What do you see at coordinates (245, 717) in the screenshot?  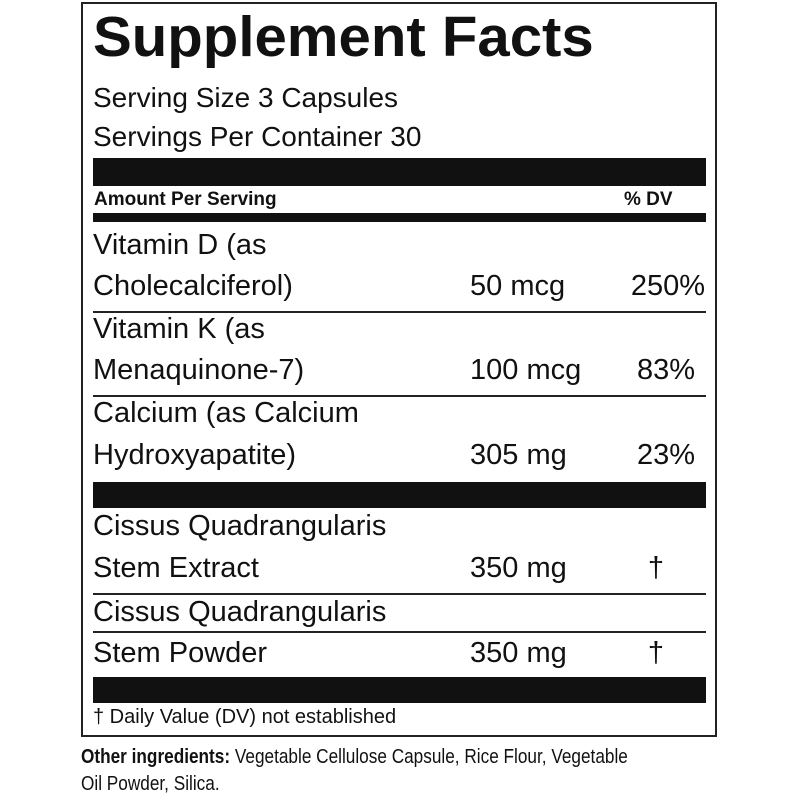 I see `footnote: † Daily Value (DV) not established` at bounding box center [245, 717].